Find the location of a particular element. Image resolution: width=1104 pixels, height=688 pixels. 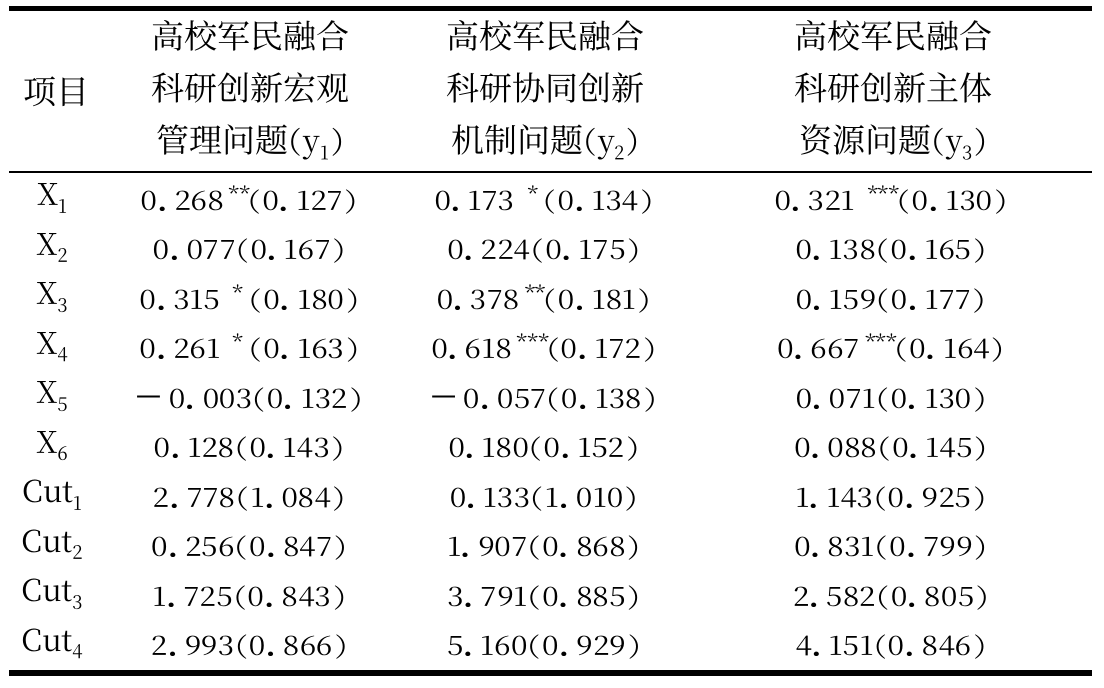

table-header-rule is located at coordinates (550, 172).